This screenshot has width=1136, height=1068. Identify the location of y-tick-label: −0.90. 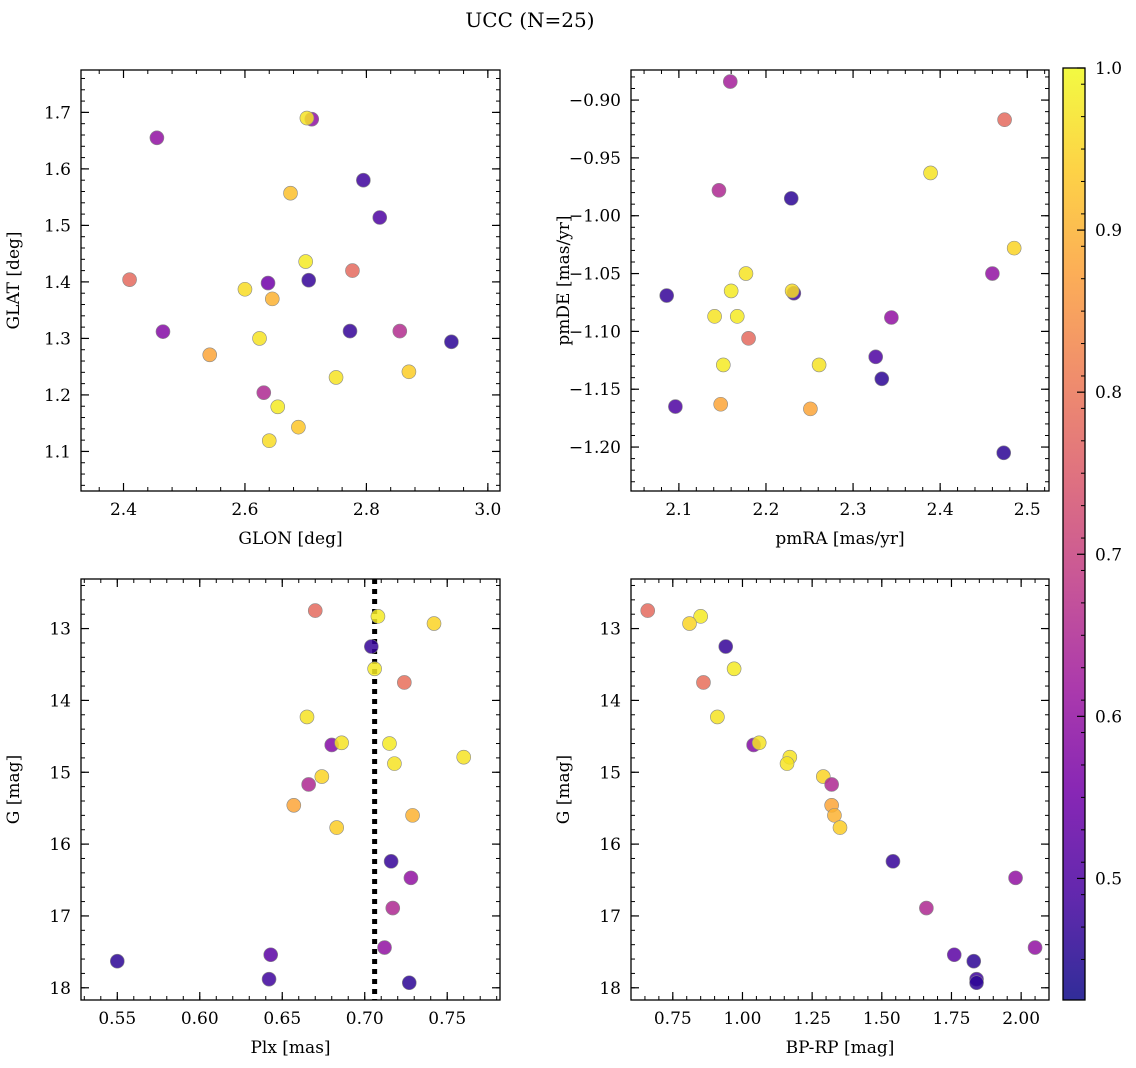
(595, 101).